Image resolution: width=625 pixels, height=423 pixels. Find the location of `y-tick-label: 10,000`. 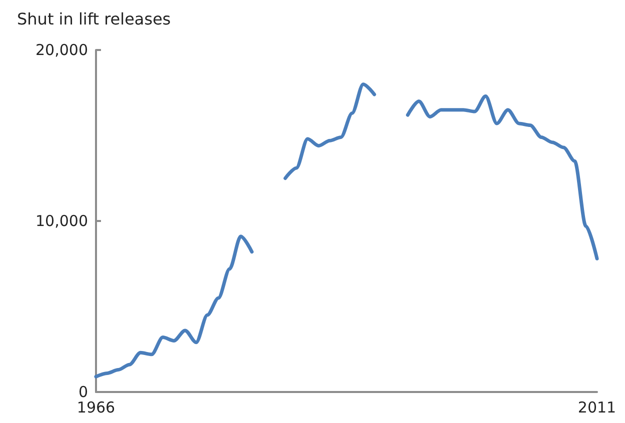

y-tick-label: 10,000 is located at coordinates (62, 221).